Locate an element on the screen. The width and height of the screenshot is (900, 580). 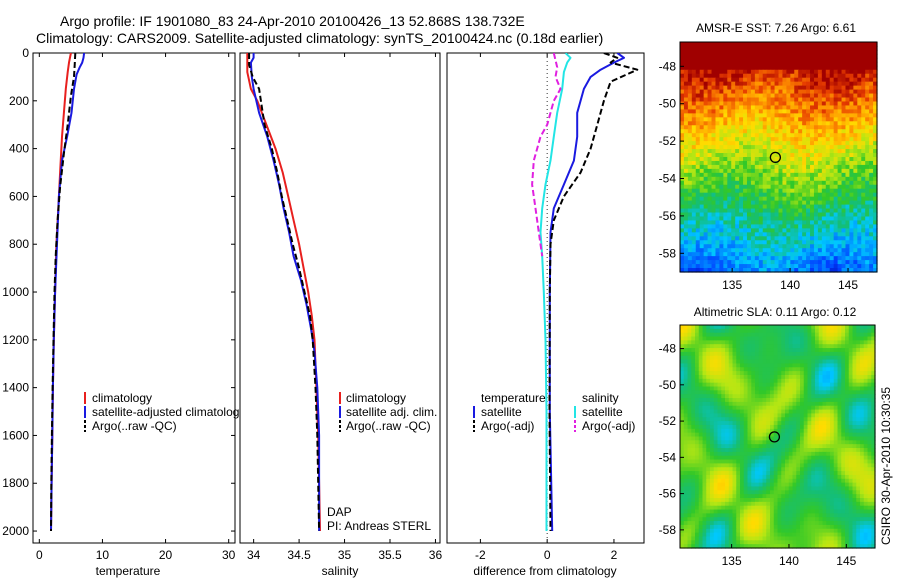
series-line-salinity-satellite is located at coordinates (555, 292).